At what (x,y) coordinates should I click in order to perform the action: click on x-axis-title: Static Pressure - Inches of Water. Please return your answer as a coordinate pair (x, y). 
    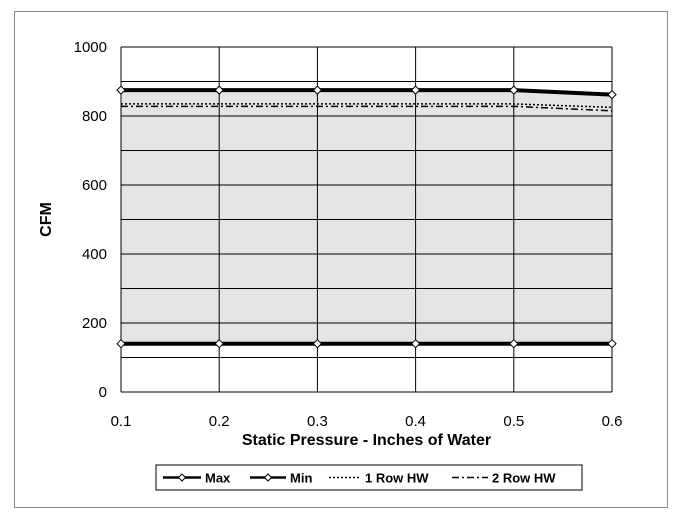
    Looking at the image, I should click on (366, 440).